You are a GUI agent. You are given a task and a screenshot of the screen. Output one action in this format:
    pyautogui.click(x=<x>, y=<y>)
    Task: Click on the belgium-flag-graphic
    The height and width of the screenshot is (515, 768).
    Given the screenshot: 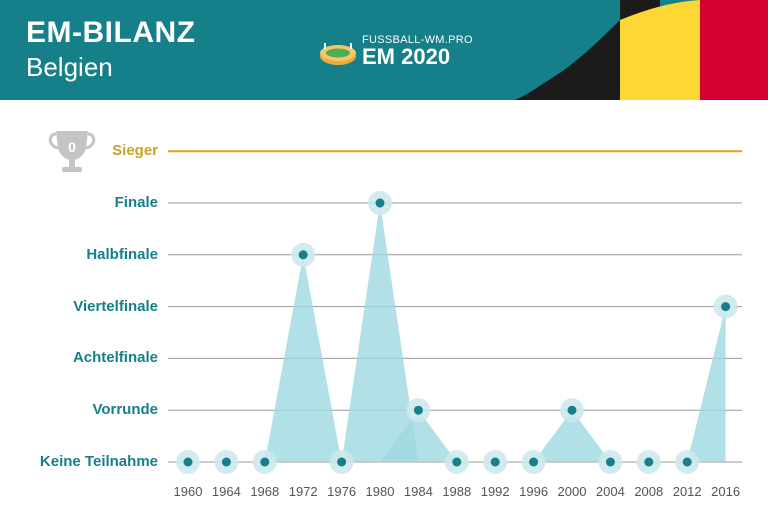 What is the action you would take?
    pyautogui.click(x=641, y=50)
    